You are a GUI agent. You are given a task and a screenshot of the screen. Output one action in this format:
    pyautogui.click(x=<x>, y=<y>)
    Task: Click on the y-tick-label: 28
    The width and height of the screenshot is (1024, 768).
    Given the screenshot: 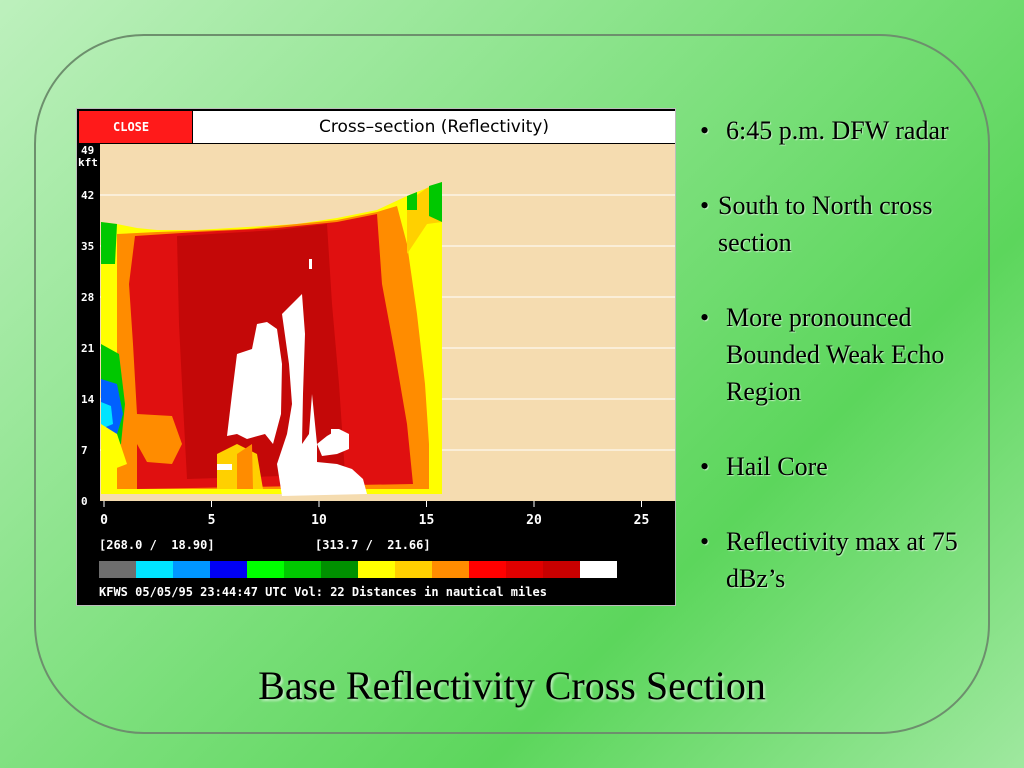 What is the action you would take?
    pyautogui.click(x=87, y=297)
    